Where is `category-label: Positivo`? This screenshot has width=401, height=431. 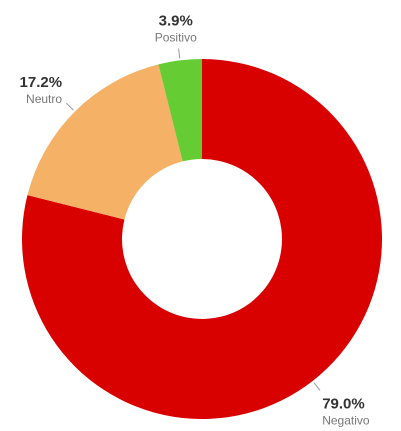
category-label: Positivo is located at coordinates (176, 38).